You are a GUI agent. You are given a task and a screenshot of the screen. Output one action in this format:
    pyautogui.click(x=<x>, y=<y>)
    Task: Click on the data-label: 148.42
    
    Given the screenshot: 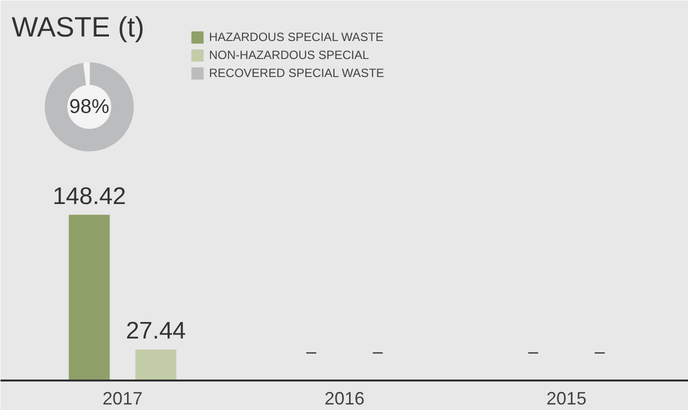 What is the action you would take?
    pyautogui.click(x=89, y=196)
    